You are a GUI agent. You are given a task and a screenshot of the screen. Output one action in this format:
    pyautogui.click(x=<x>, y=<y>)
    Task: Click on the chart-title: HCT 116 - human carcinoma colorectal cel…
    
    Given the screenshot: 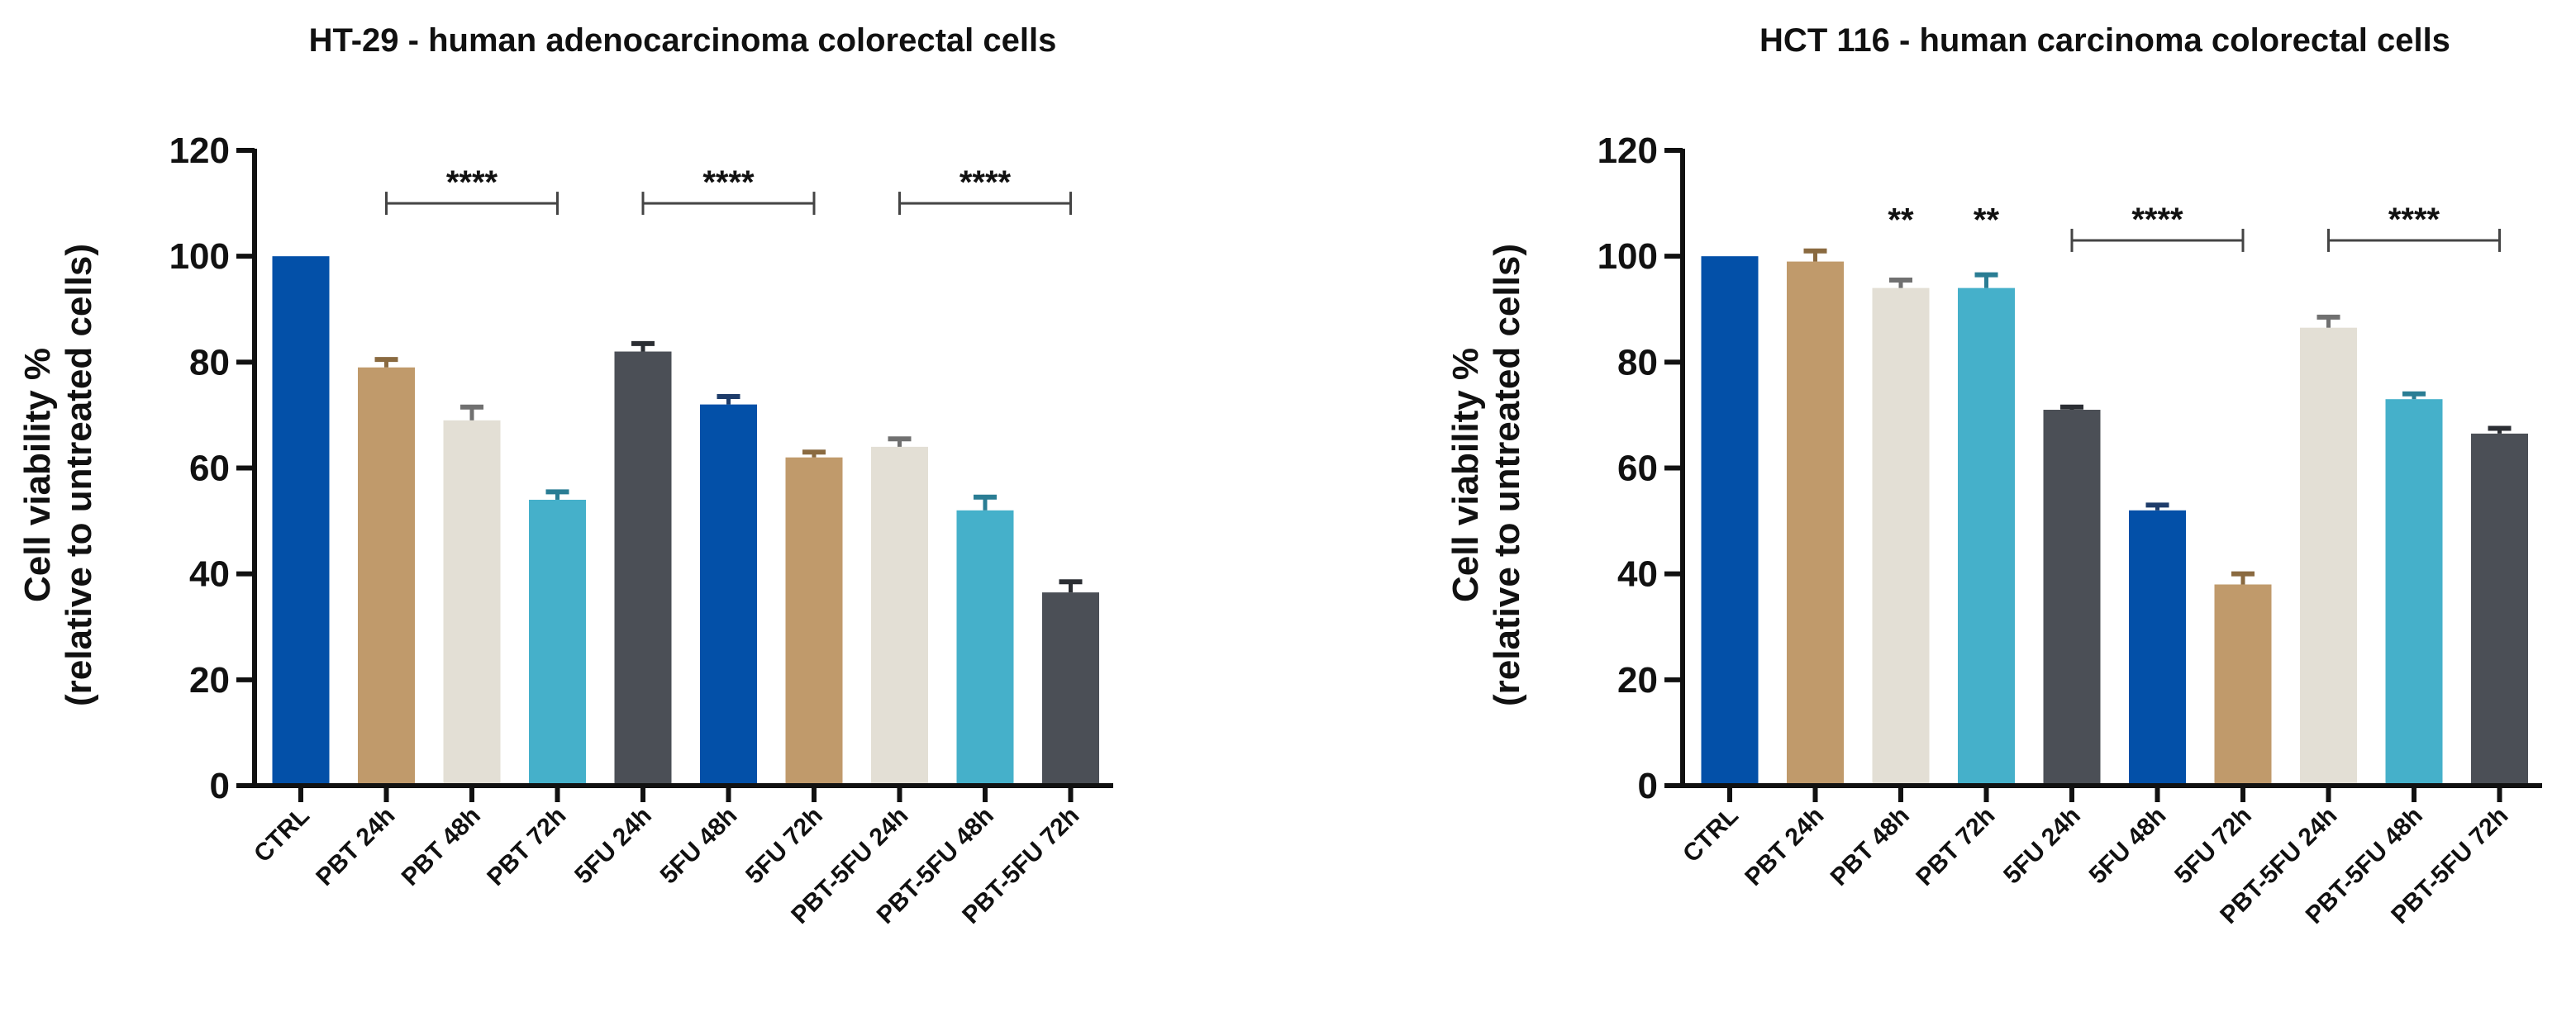 What is the action you would take?
    pyautogui.click(x=2105, y=40)
    